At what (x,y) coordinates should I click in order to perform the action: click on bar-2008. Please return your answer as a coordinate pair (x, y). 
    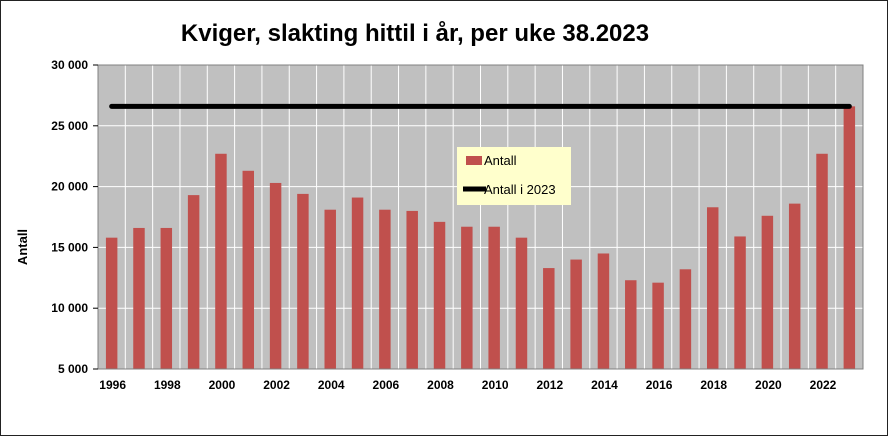
    Looking at the image, I should click on (439, 295).